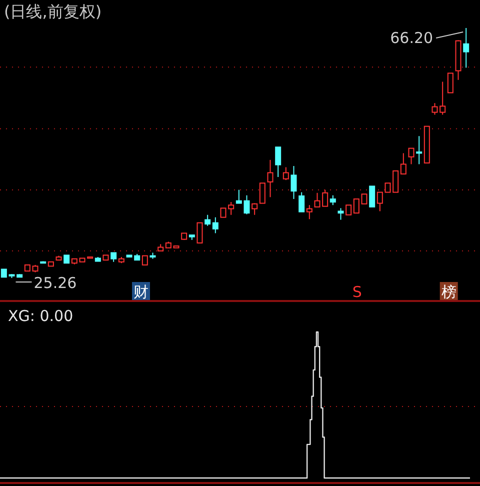  What do you see at coordinates (357, 292) in the screenshot?
I see `text: S` at bounding box center [357, 292].